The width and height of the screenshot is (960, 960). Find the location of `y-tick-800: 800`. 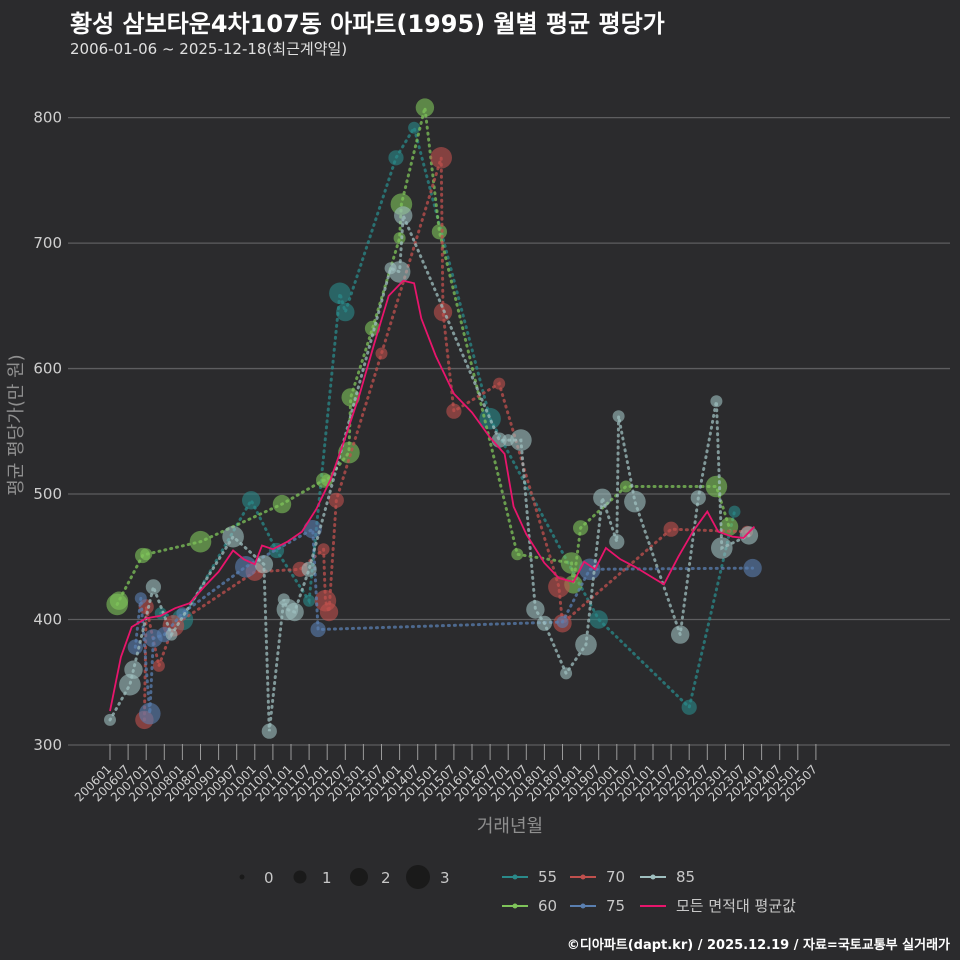

y-tick-800: 800 is located at coordinates (47, 118).